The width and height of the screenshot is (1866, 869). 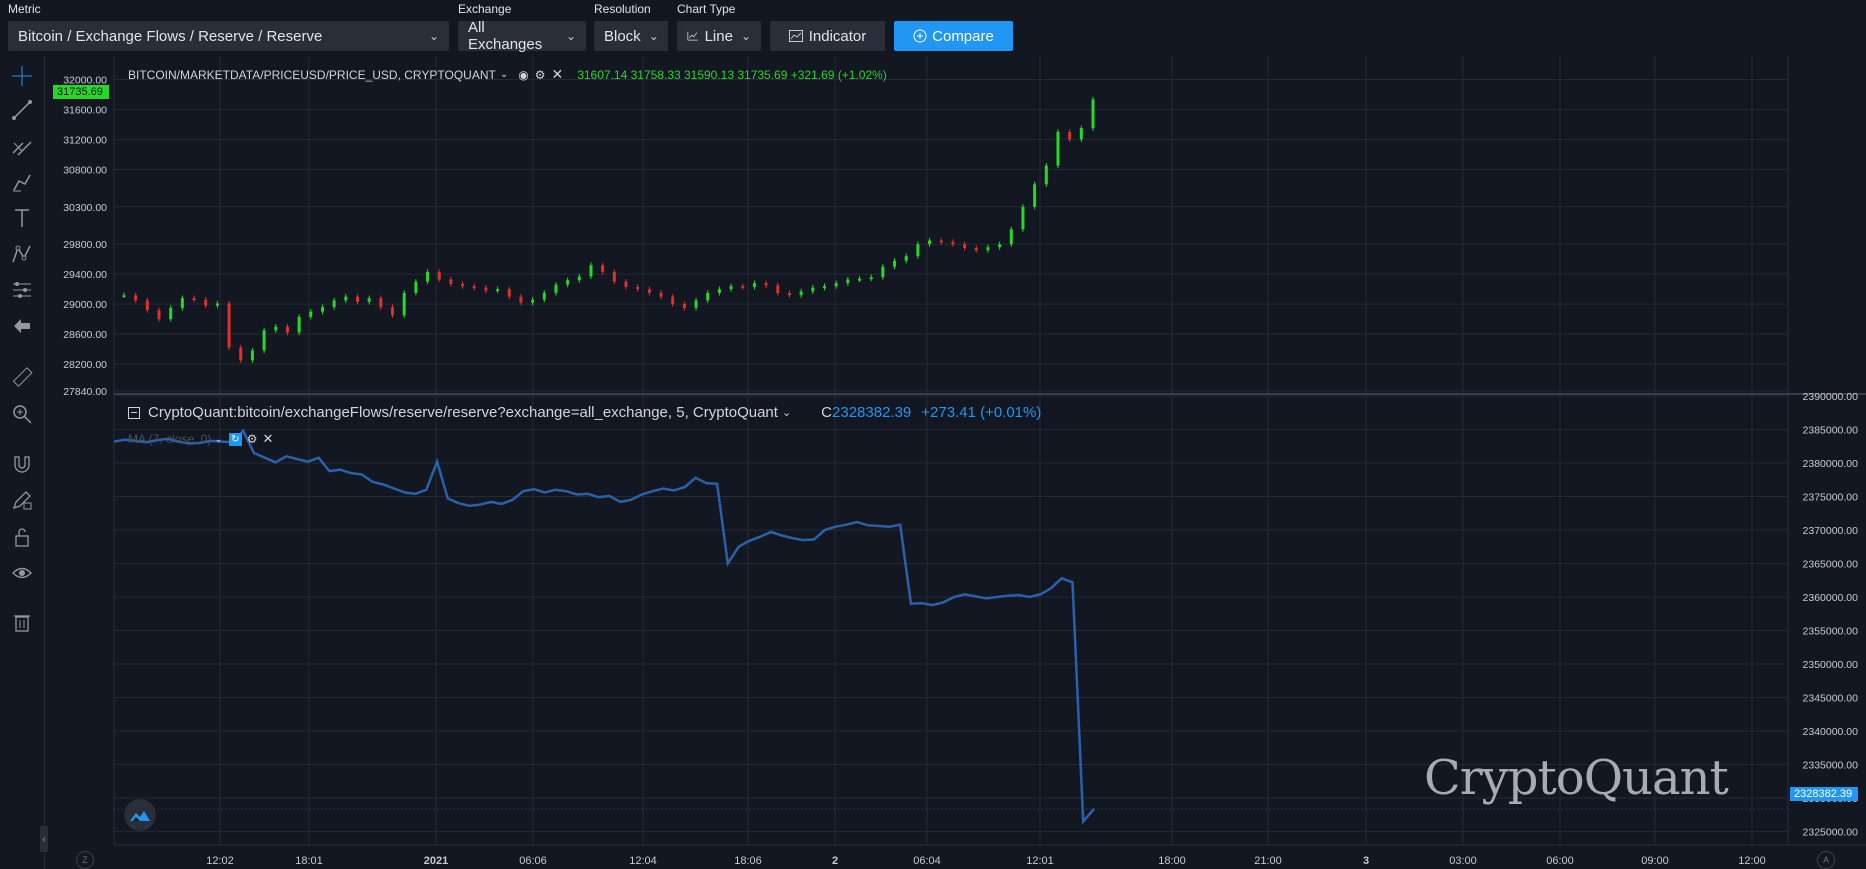 What do you see at coordinates (622, 36) in the screenshot?
I see `resolution-select-value: Block` at bounding box center [622, 36].